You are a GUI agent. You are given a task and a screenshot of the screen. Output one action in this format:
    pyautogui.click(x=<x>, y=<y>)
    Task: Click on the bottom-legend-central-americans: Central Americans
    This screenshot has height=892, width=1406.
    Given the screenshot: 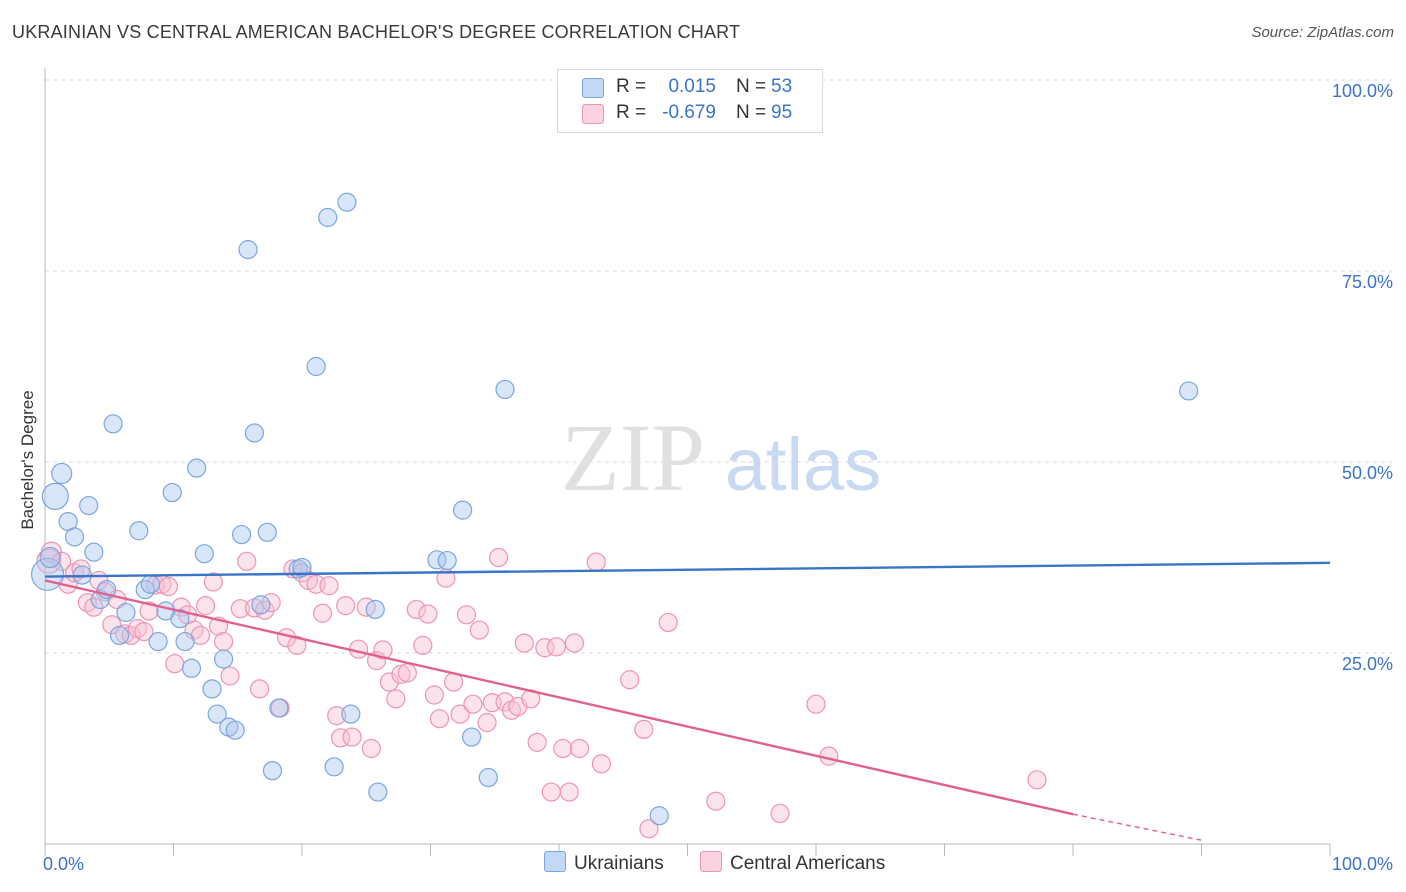 What is the action you would take?
    pyautogui.click(x=792, y=863)
    